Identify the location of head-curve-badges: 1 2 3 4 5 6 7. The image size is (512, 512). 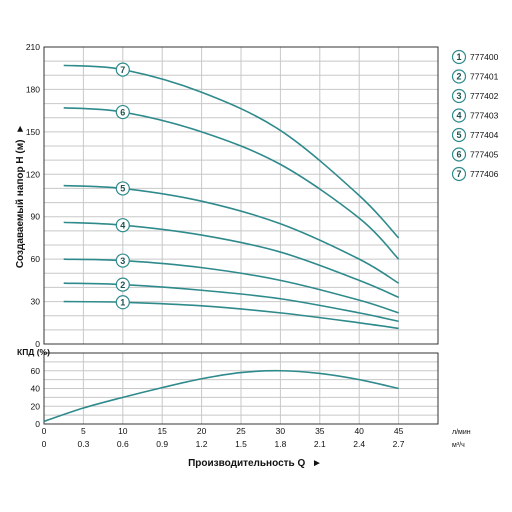
(122, 186).